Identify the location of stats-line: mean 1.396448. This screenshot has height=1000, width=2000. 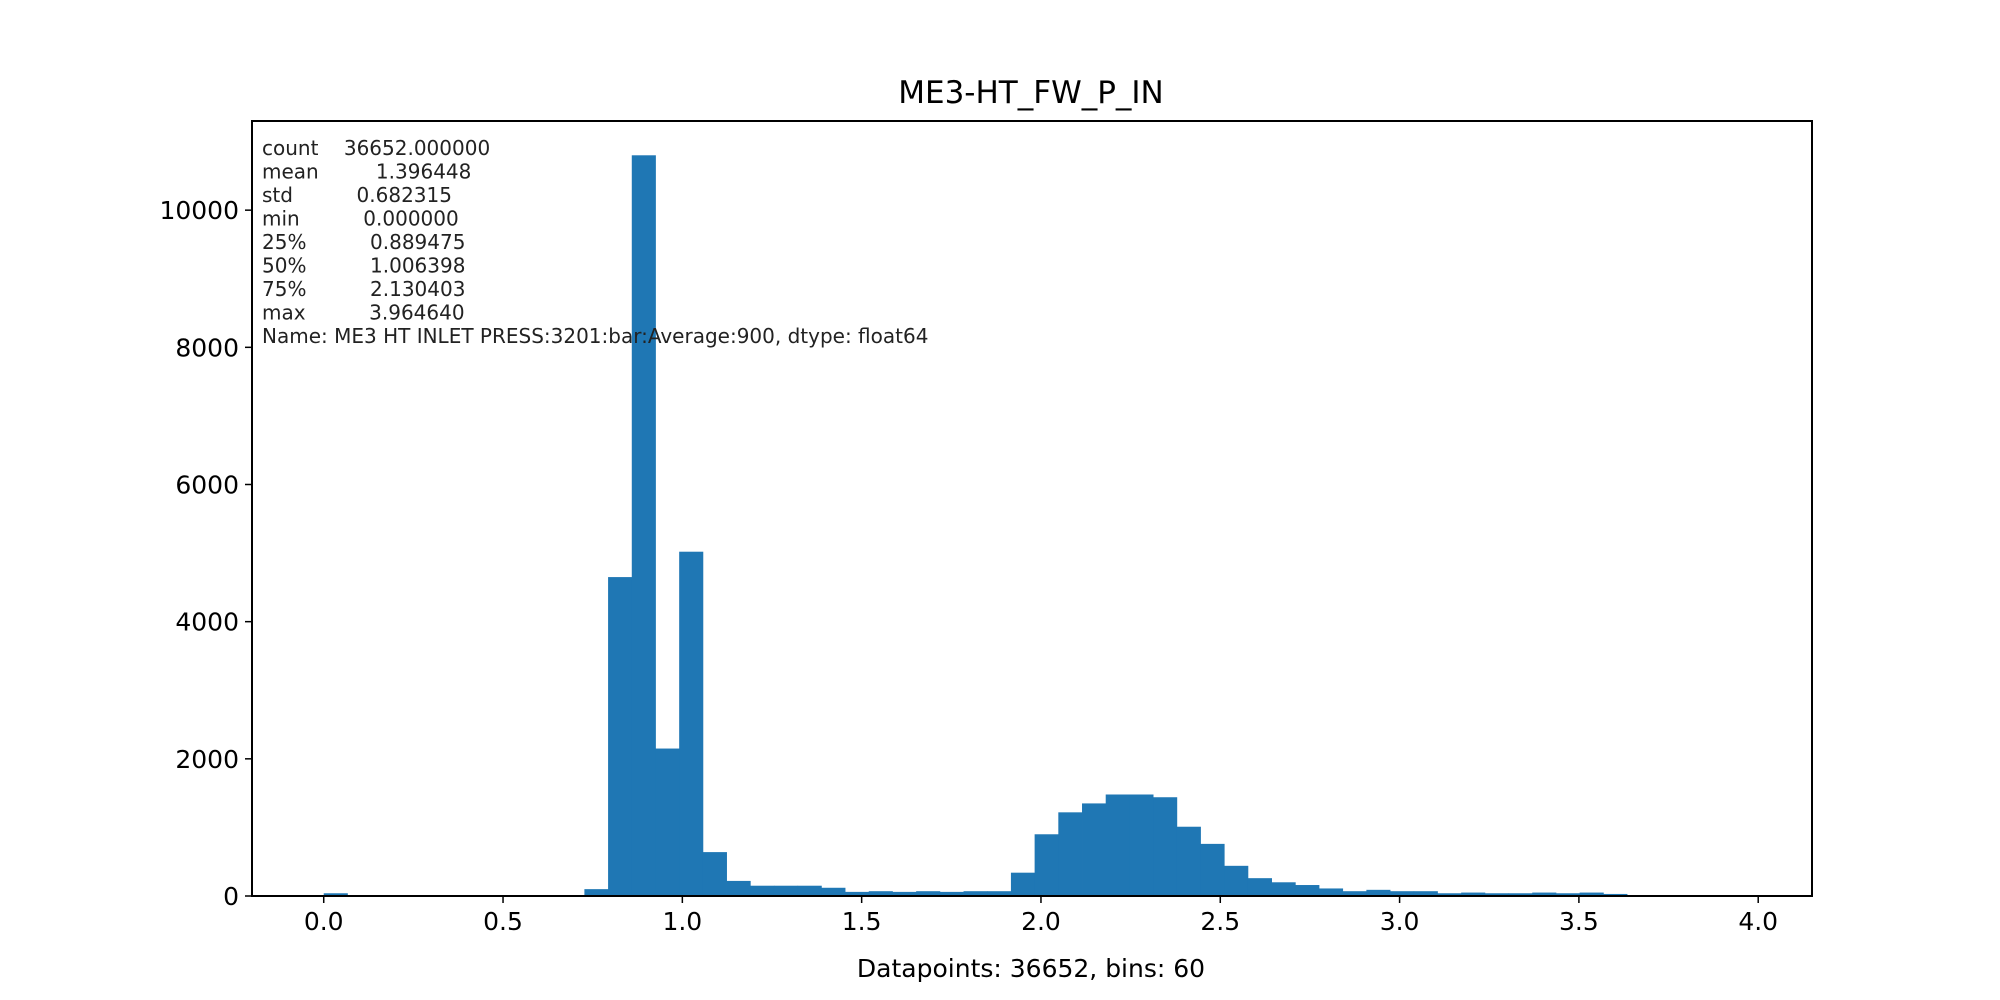
(366, 172).